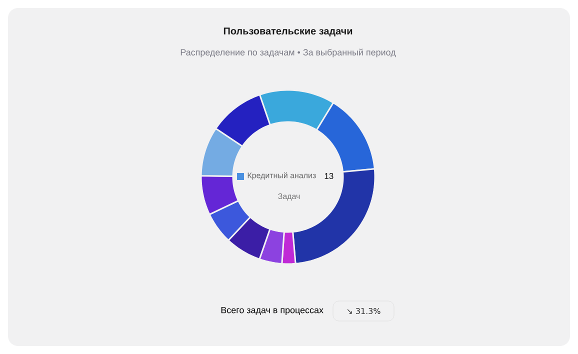  Describe the element at coordinates (288, 32) in the screenshot. I see `chart-title: Пользовательские задачи` at that location.